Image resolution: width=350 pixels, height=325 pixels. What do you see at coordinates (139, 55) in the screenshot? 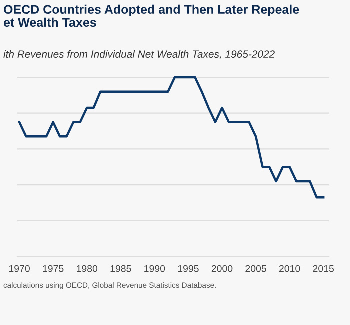
I see `chart-subtitle: ith Revenues from Individual Net Wealth Taxes, 1965-2022` at bounding box center [139, 55].